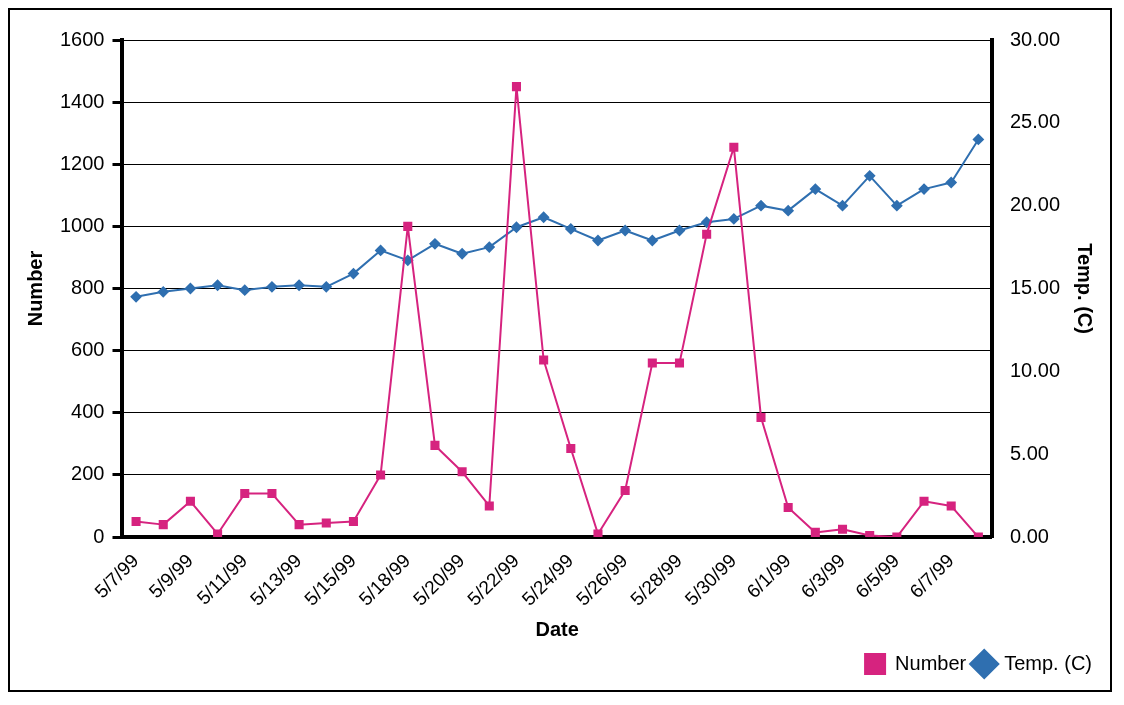 The image size is (1124, 705). Describe the element at coordinates (1029, 535) in the screenshot. I see `y2-tick-label: 0.00` at that location.